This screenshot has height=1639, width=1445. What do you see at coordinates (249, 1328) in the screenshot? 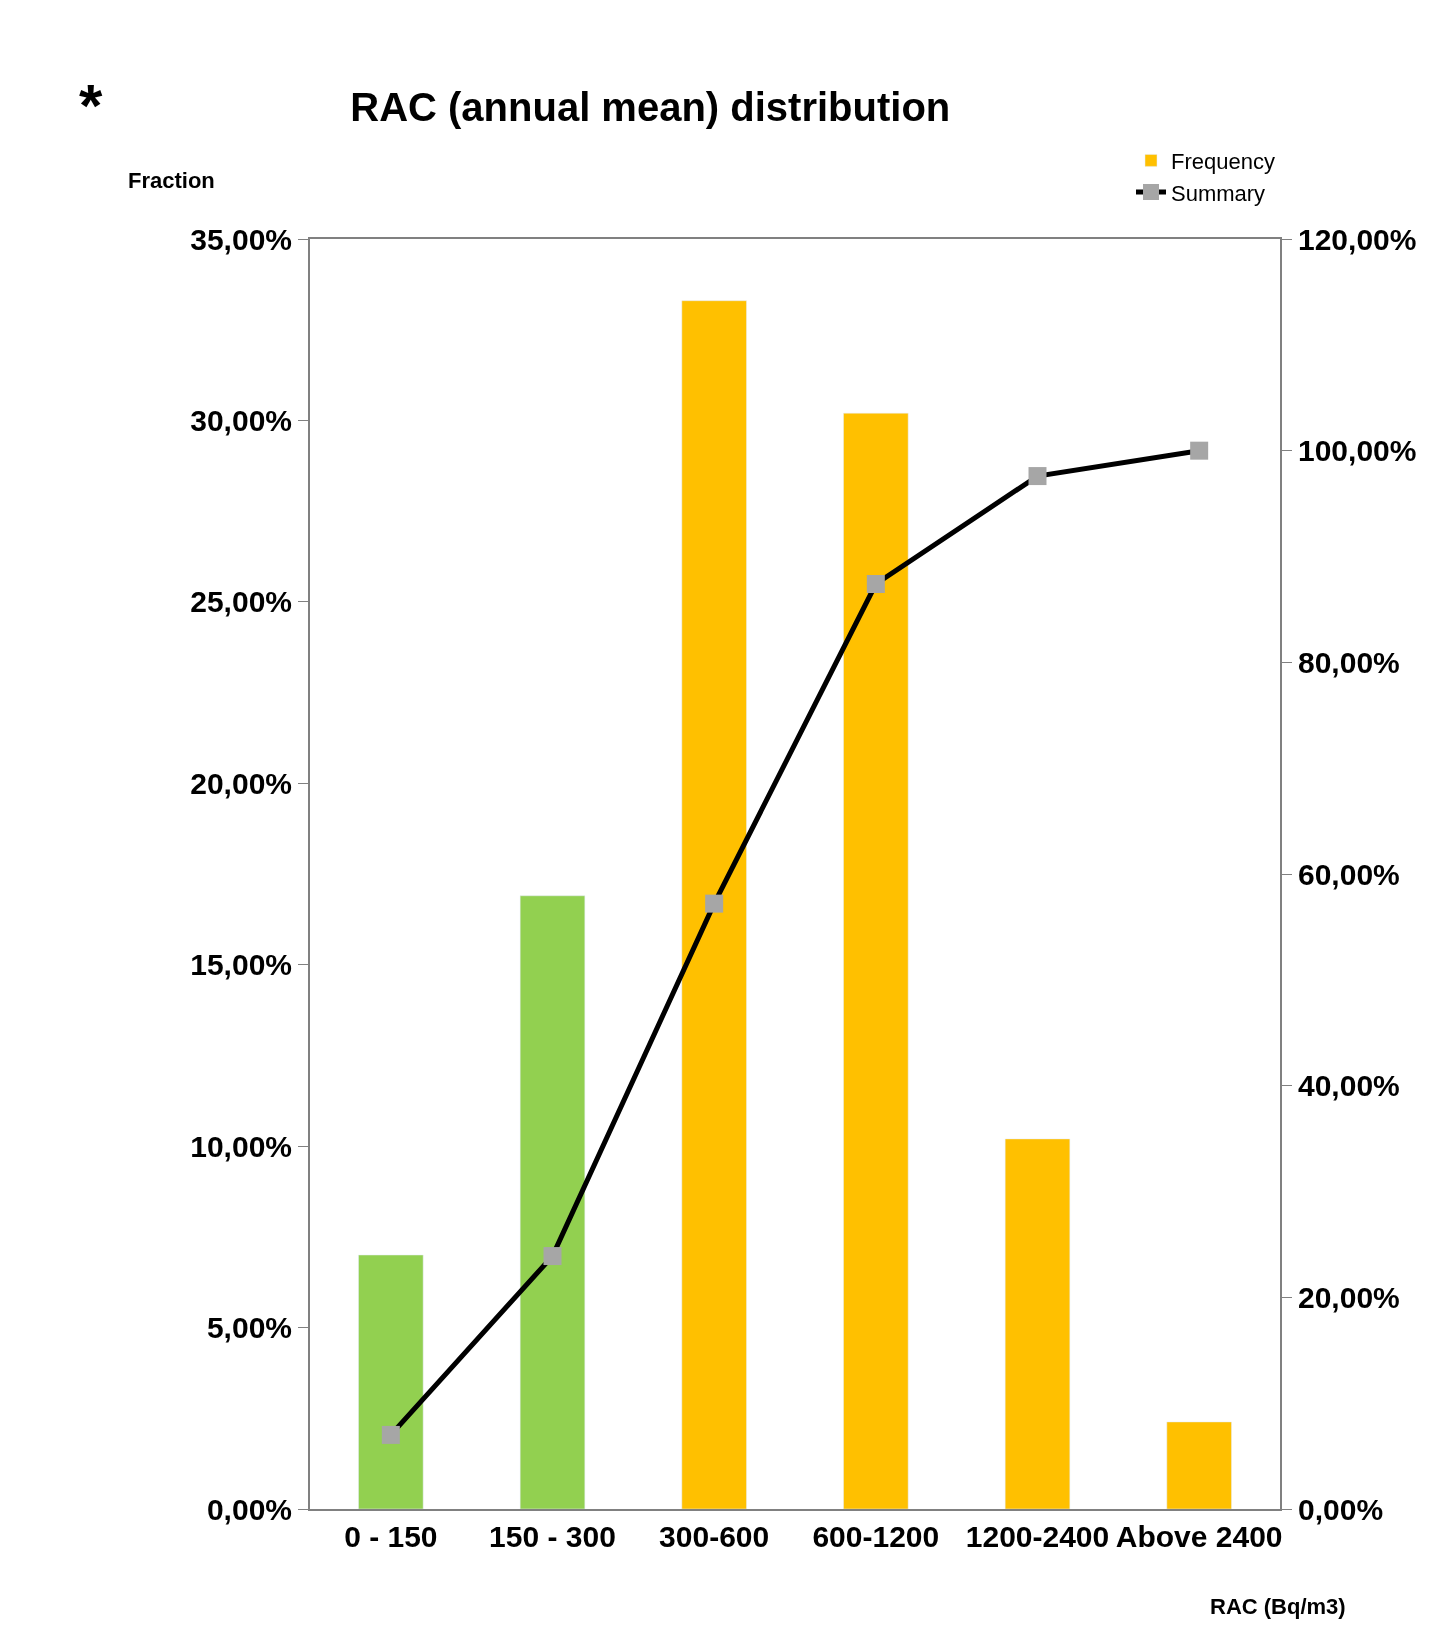
I see `y-tick-label: 5,00%` at bounding box center [249, 1328].